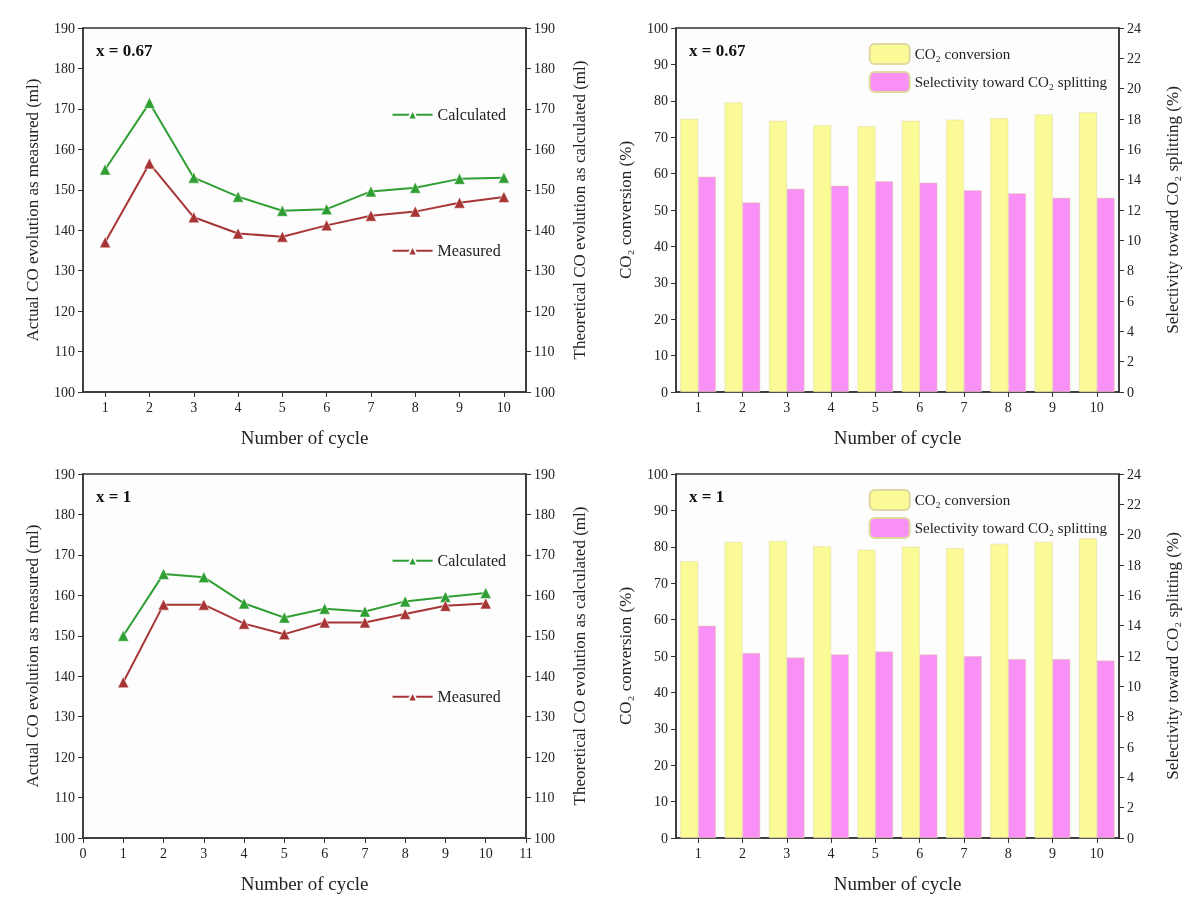 Image resolution: width=1202 pixels, height=909 pixels. Describe the element at coordinates (661, 319) in the screenshot. I see `y-tick-label: 20` at that location.